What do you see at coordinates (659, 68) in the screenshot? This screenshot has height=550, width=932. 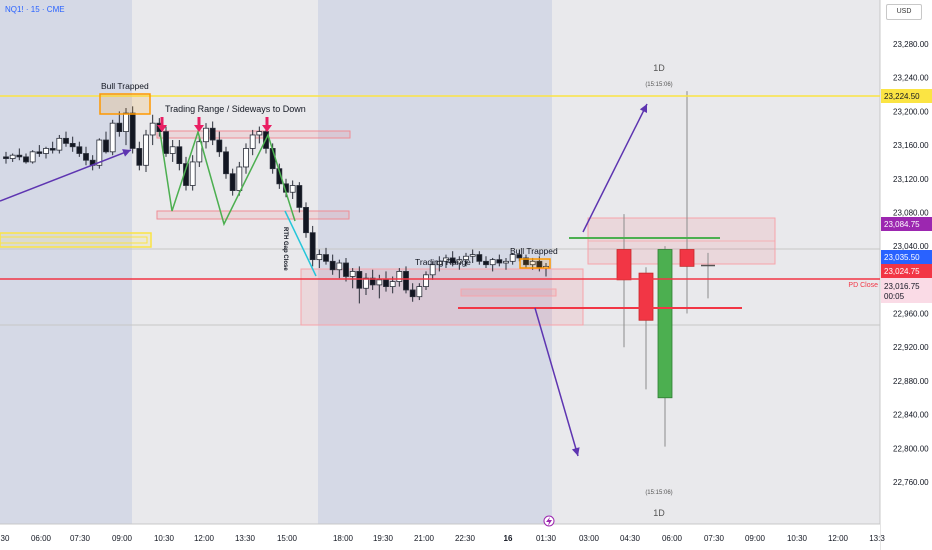 I see `one-d-label-top: 1D` at bounding box center [659, 68].